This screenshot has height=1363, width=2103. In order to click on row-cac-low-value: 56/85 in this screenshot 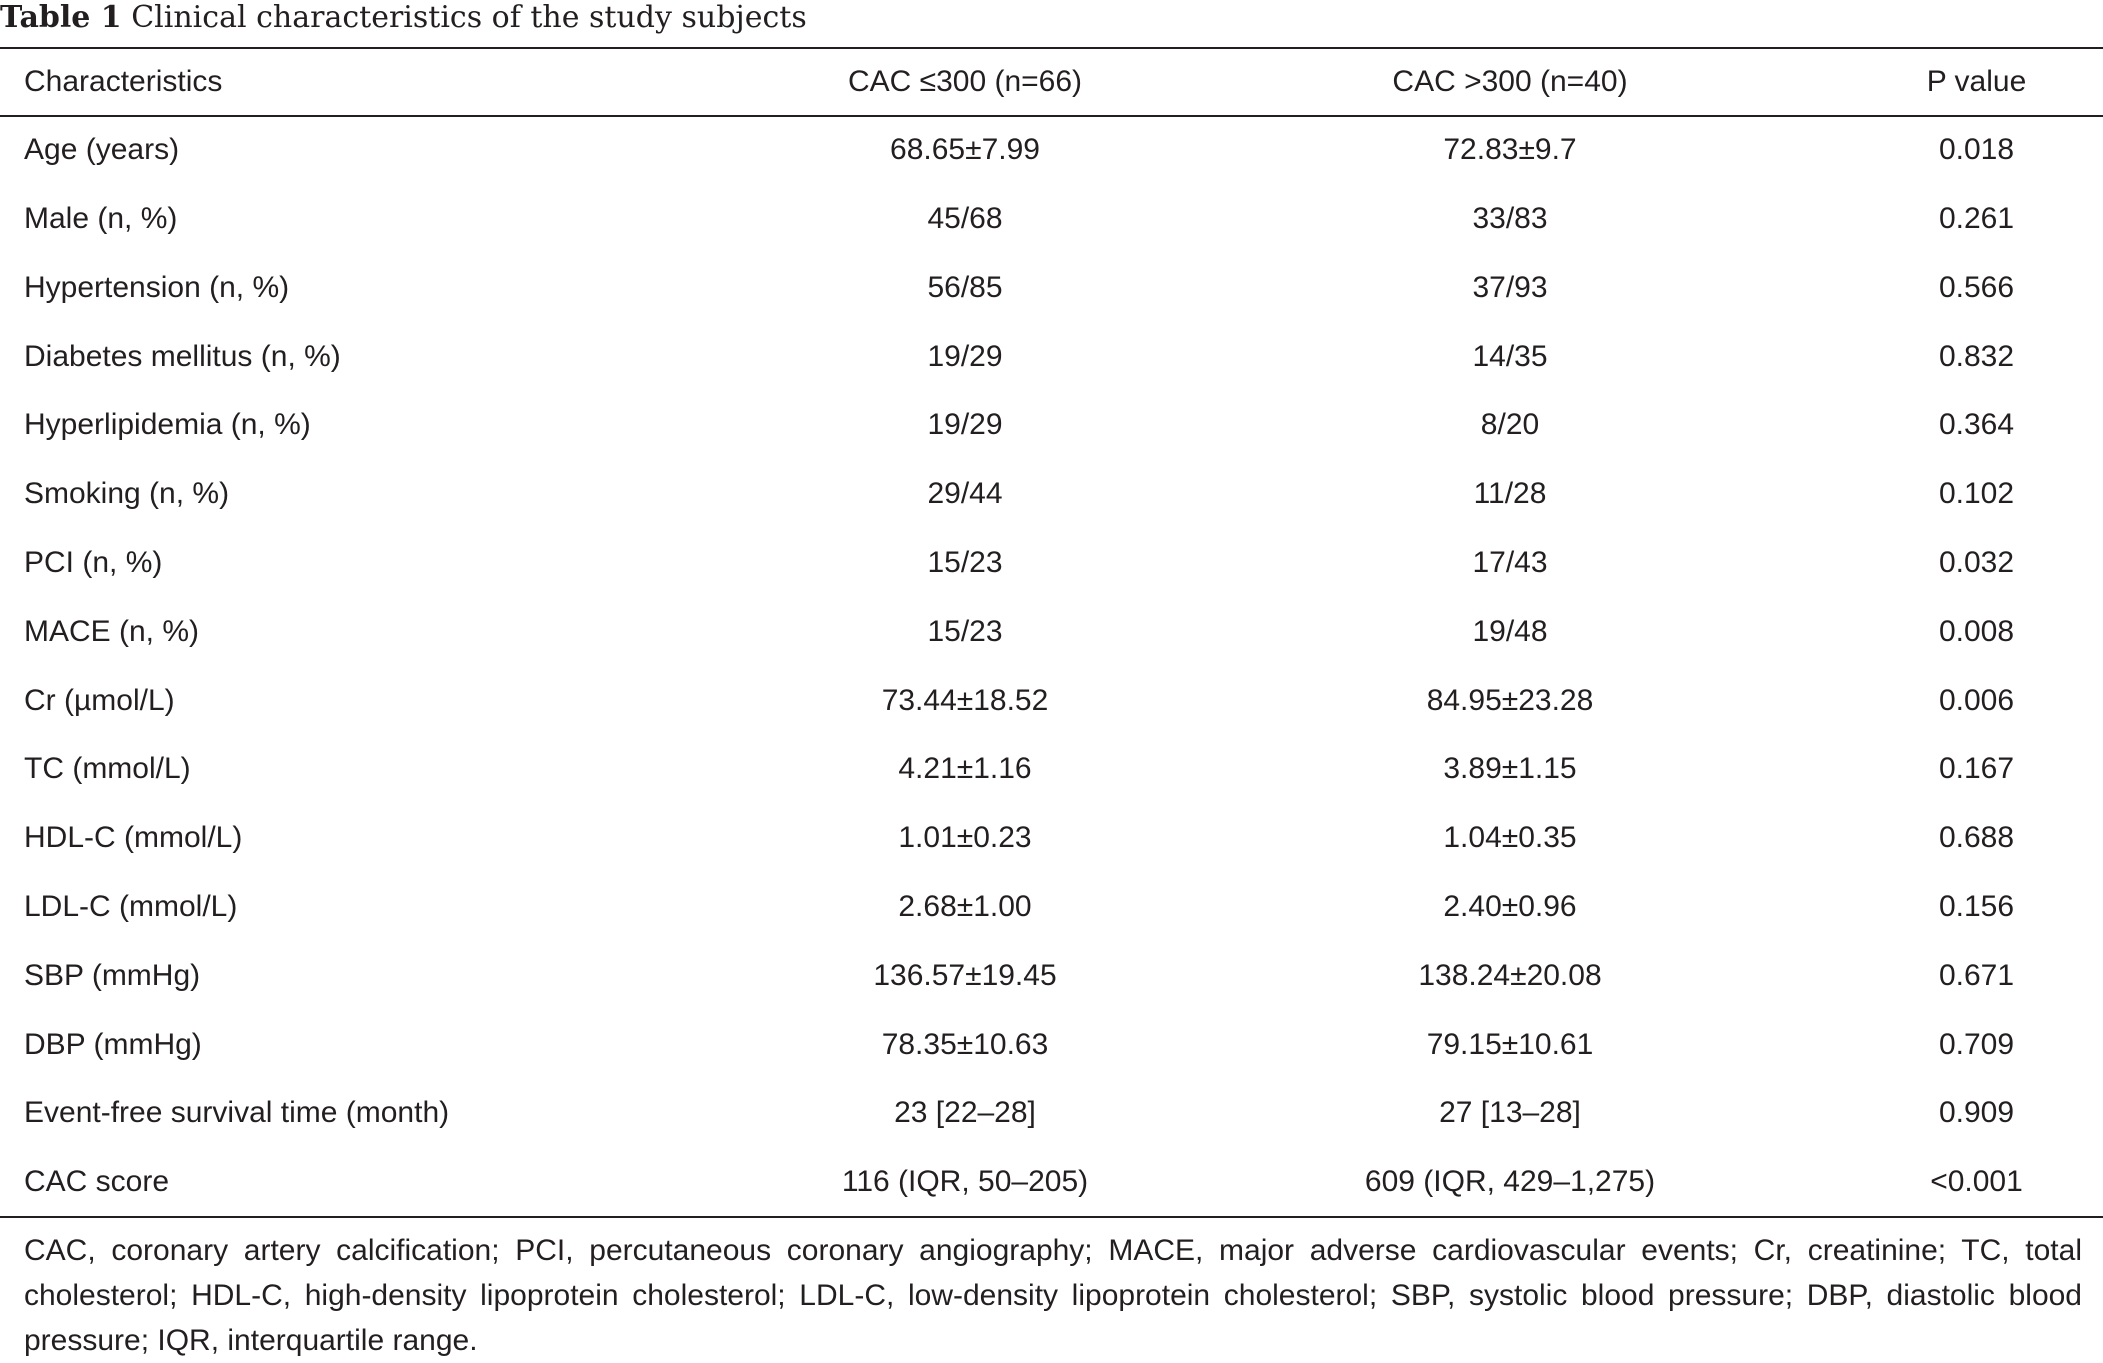, I will do `click(965, 287)`.